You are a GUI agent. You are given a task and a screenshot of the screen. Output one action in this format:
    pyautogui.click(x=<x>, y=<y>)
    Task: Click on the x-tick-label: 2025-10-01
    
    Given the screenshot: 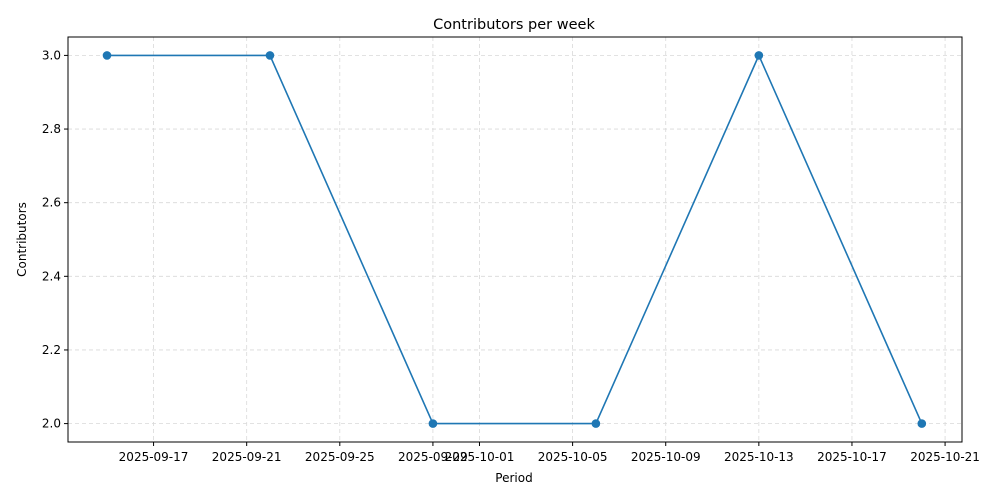 What is the action you would take?
    pyautogui.click(x=480, y=457)
    